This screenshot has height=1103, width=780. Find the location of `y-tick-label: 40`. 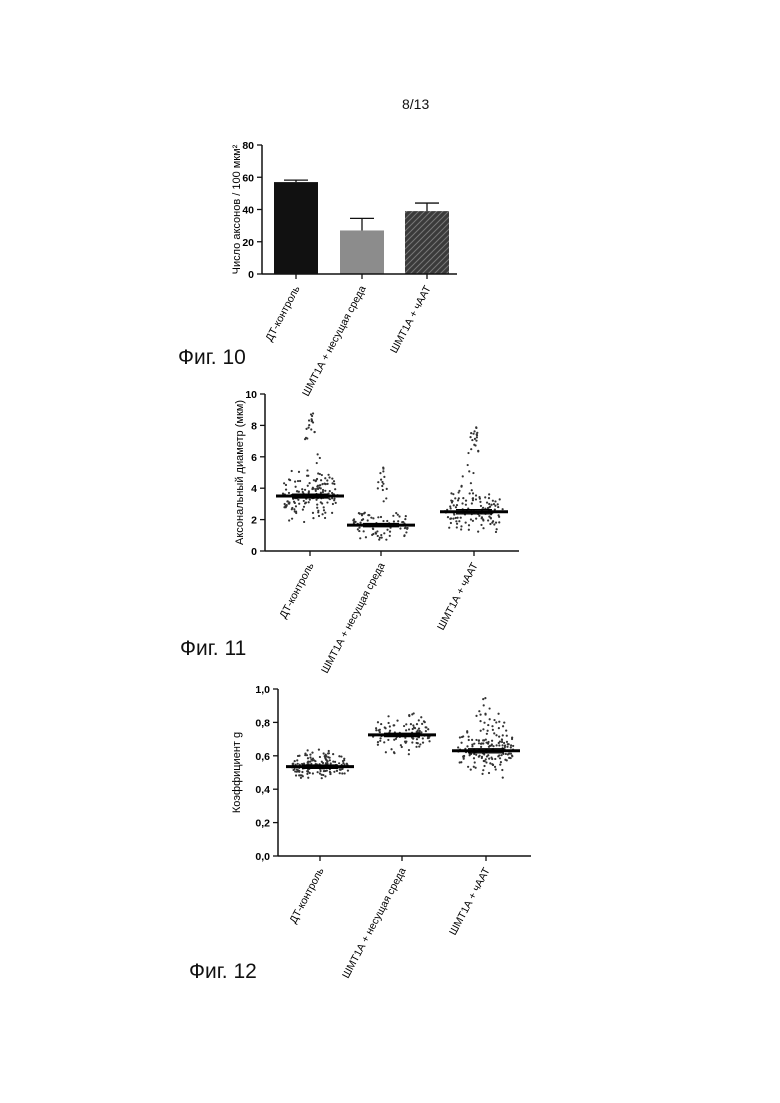

y-tick-label: 40 is located at coordinates (248, 211).